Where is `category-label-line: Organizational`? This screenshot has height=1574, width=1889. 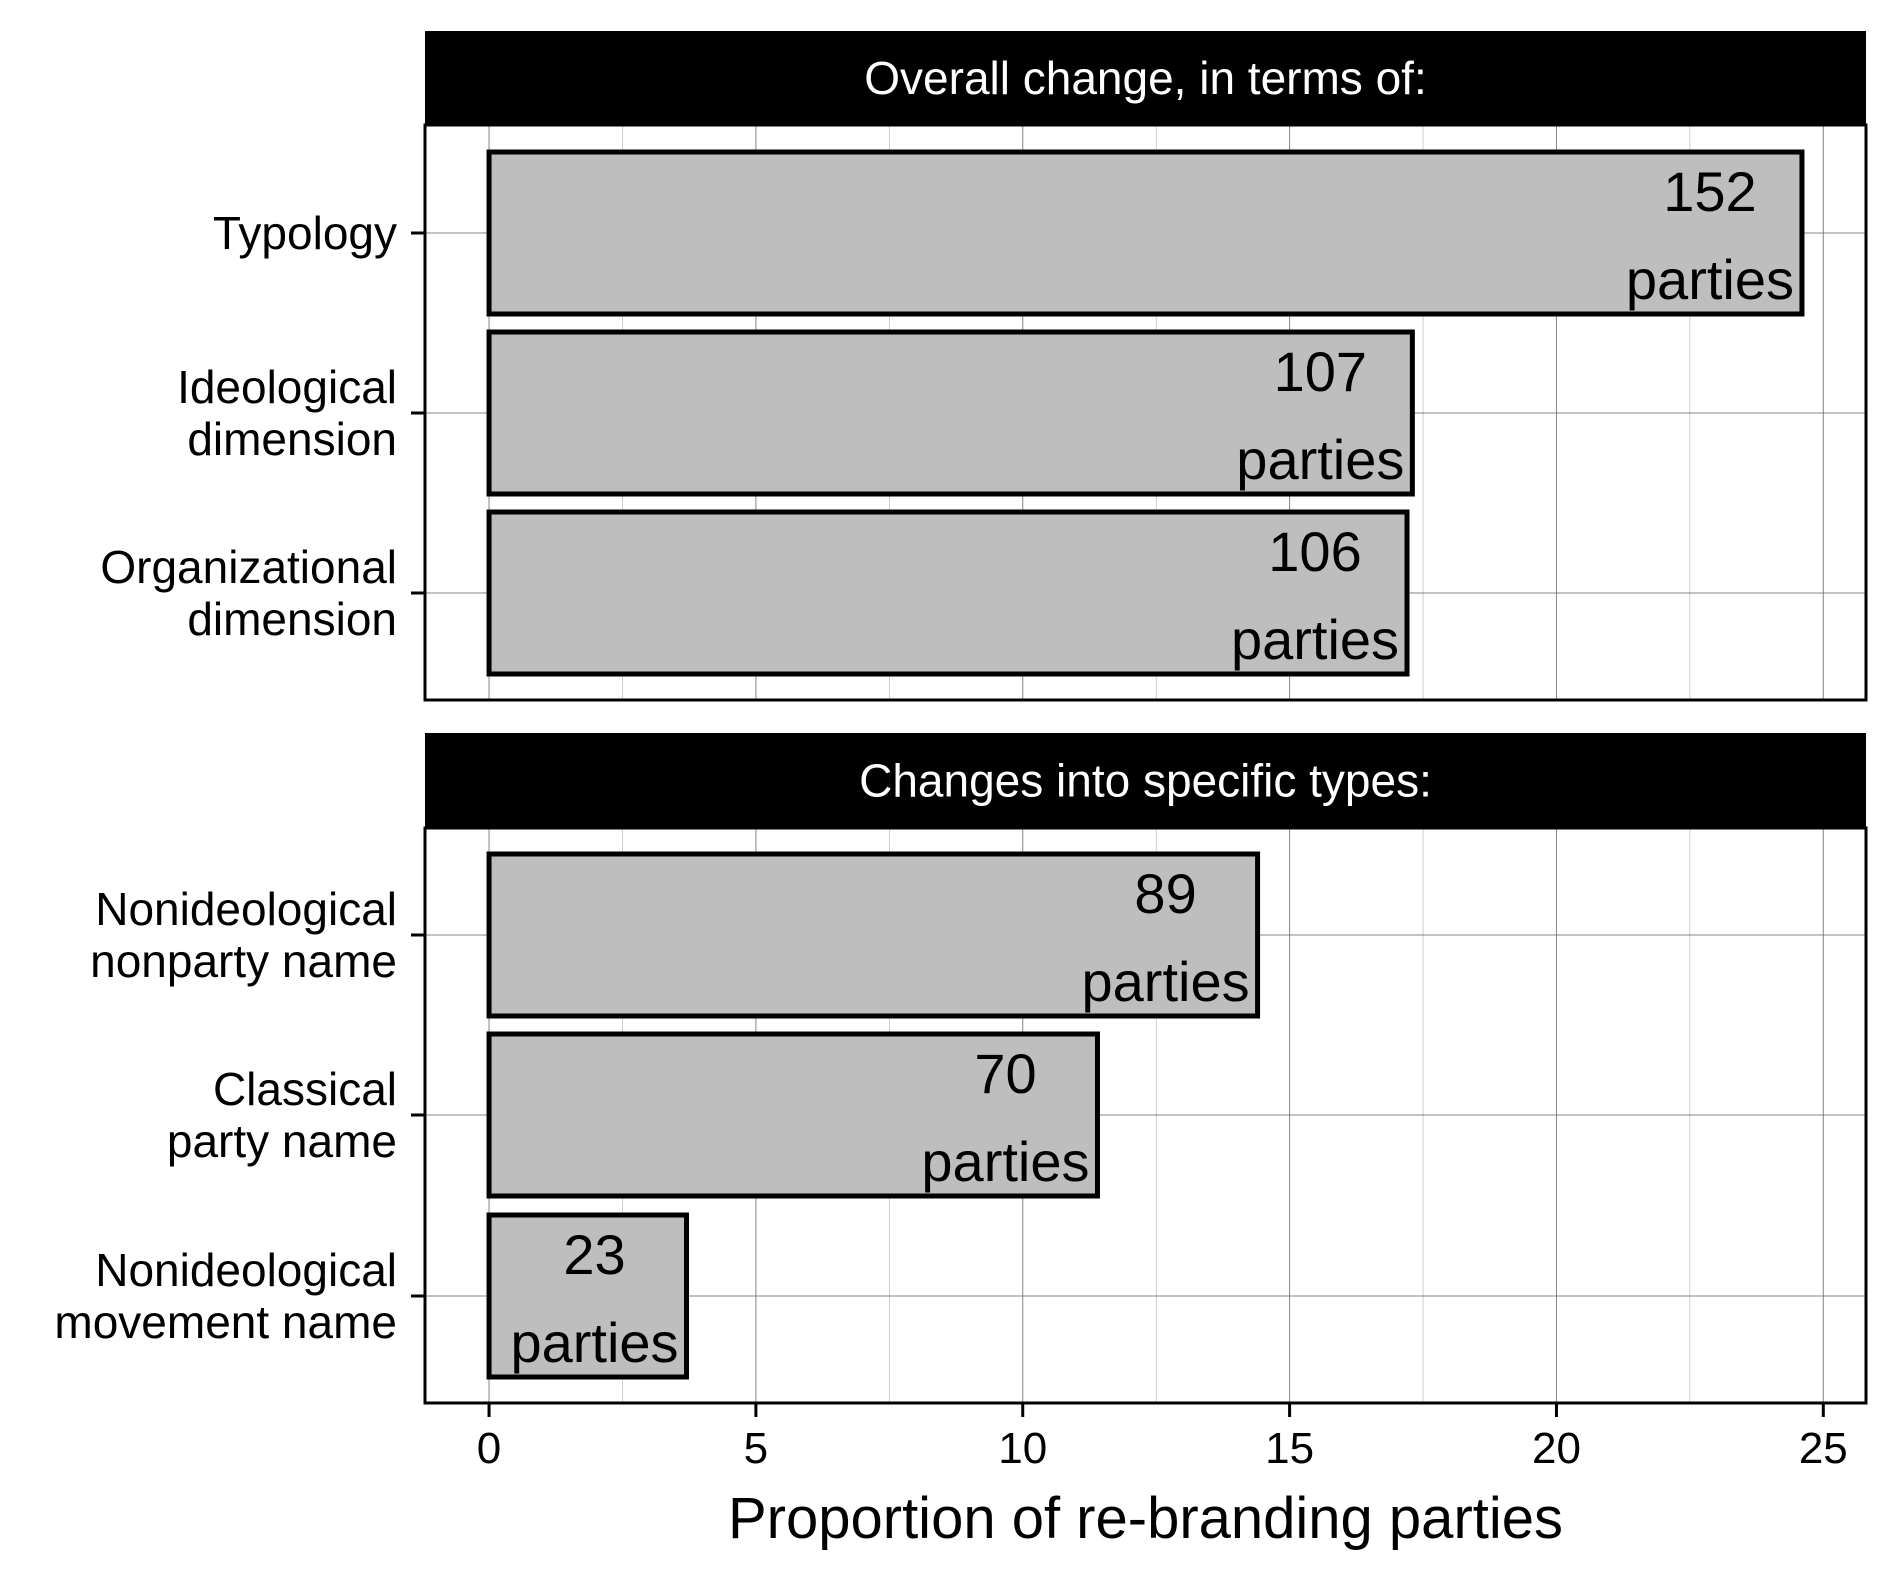 category-label-line: Organizational is located at coordinates (248, 567).